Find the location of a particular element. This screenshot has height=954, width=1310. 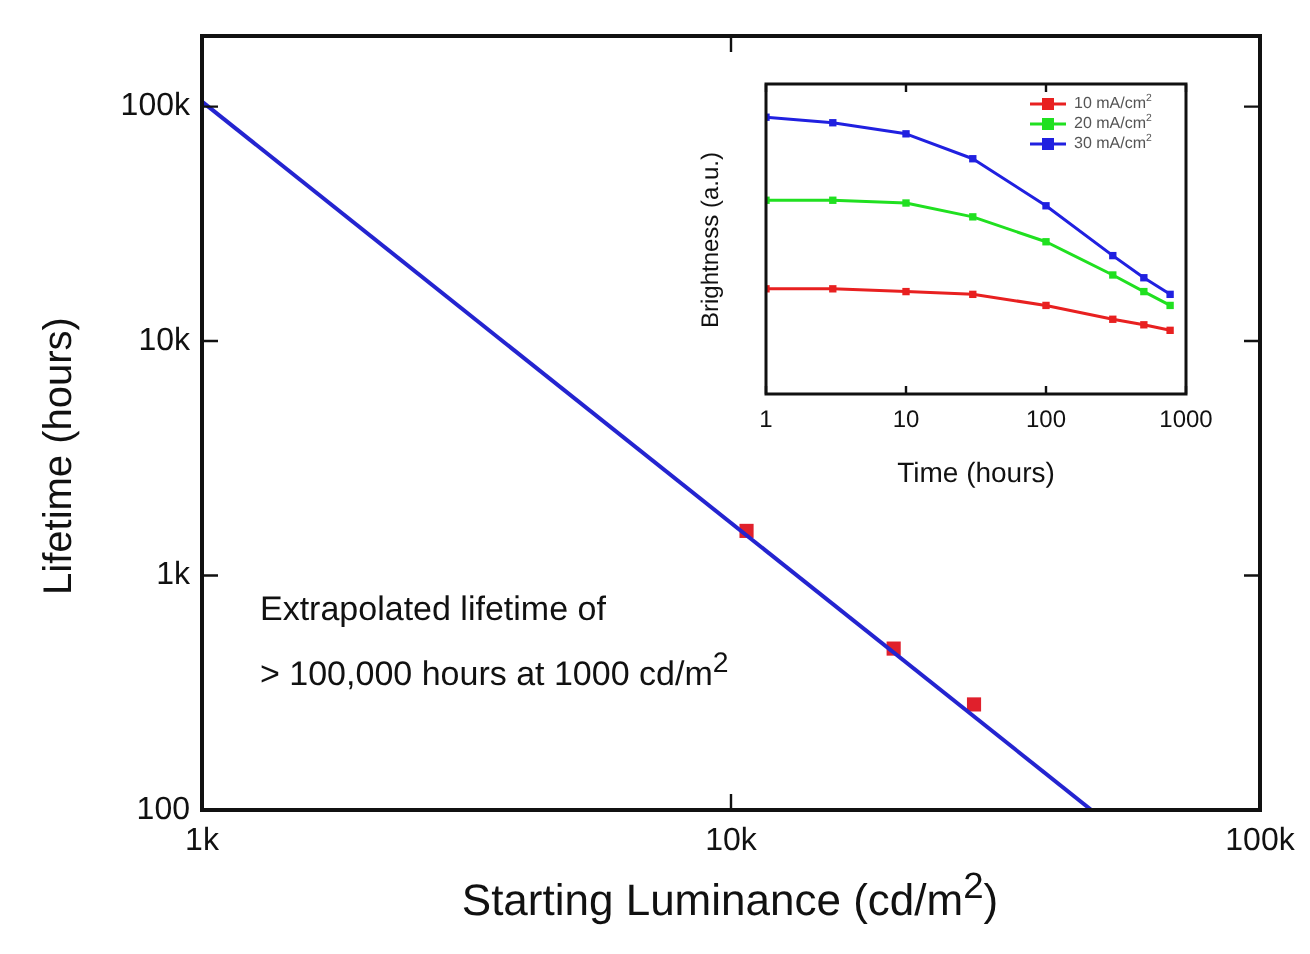

y-axis-title: Brightness (a.u.) is located at coordinates (710, 240).